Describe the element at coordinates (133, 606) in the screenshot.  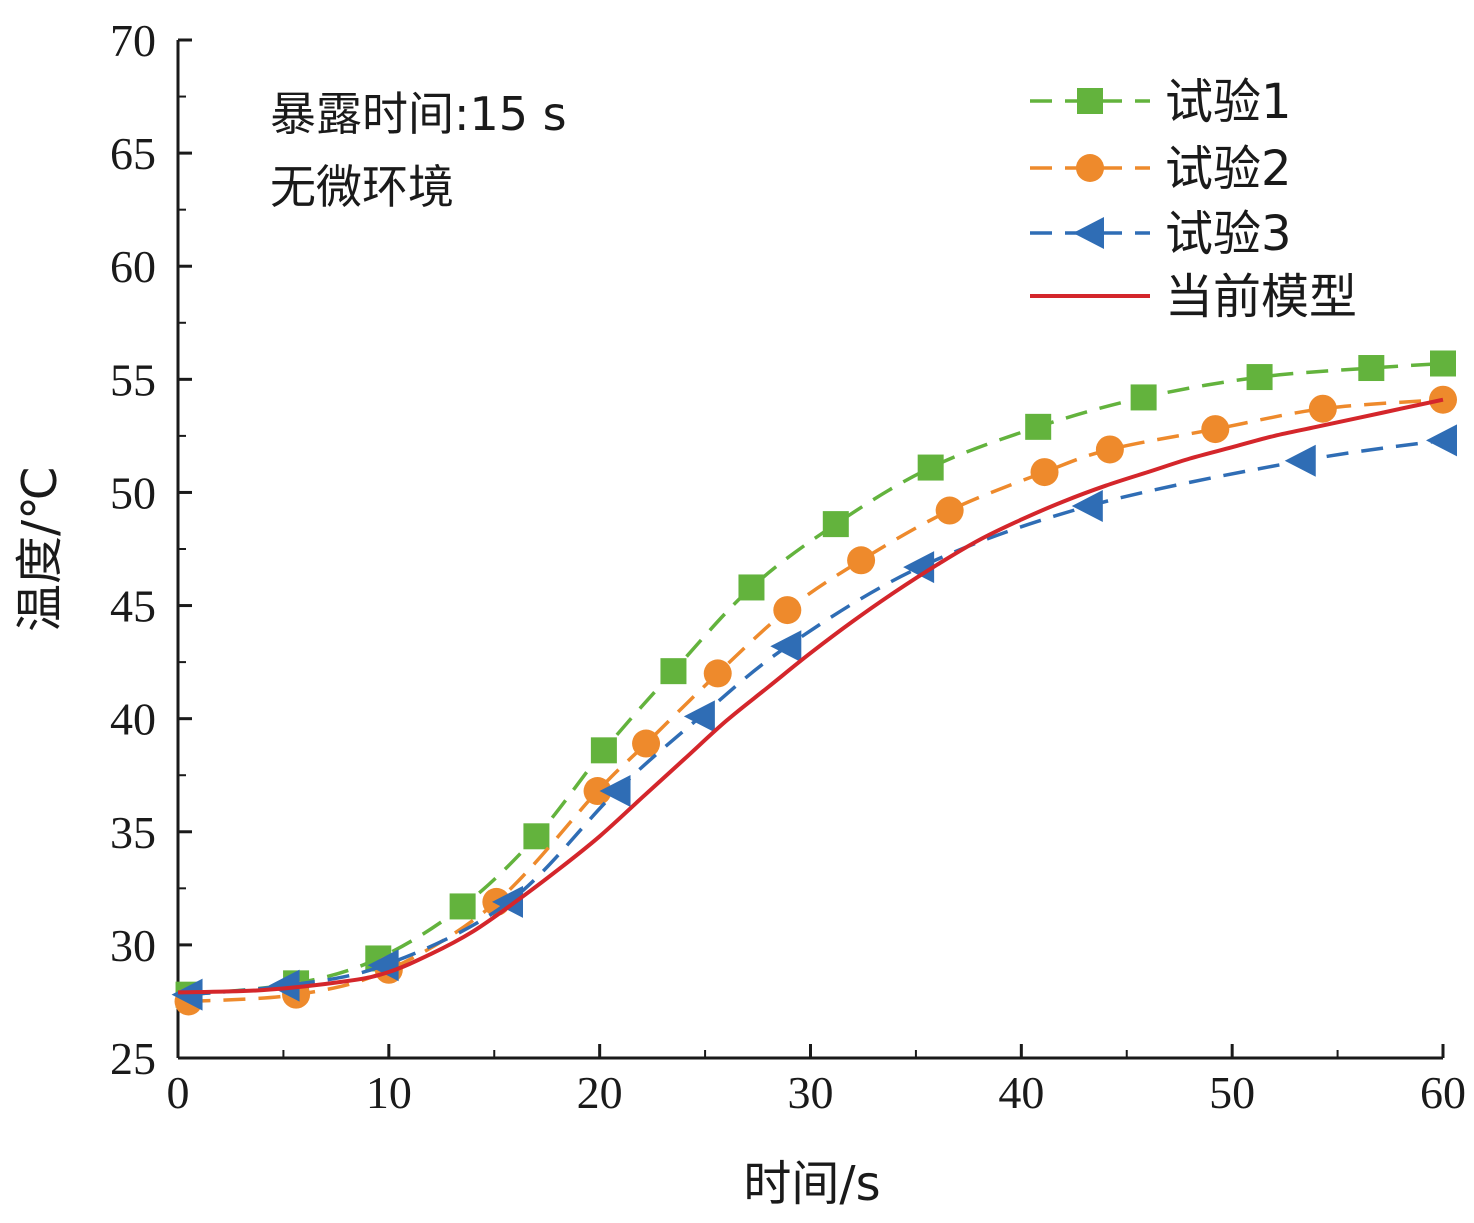
I see `y-tick-label: 45` at that location.